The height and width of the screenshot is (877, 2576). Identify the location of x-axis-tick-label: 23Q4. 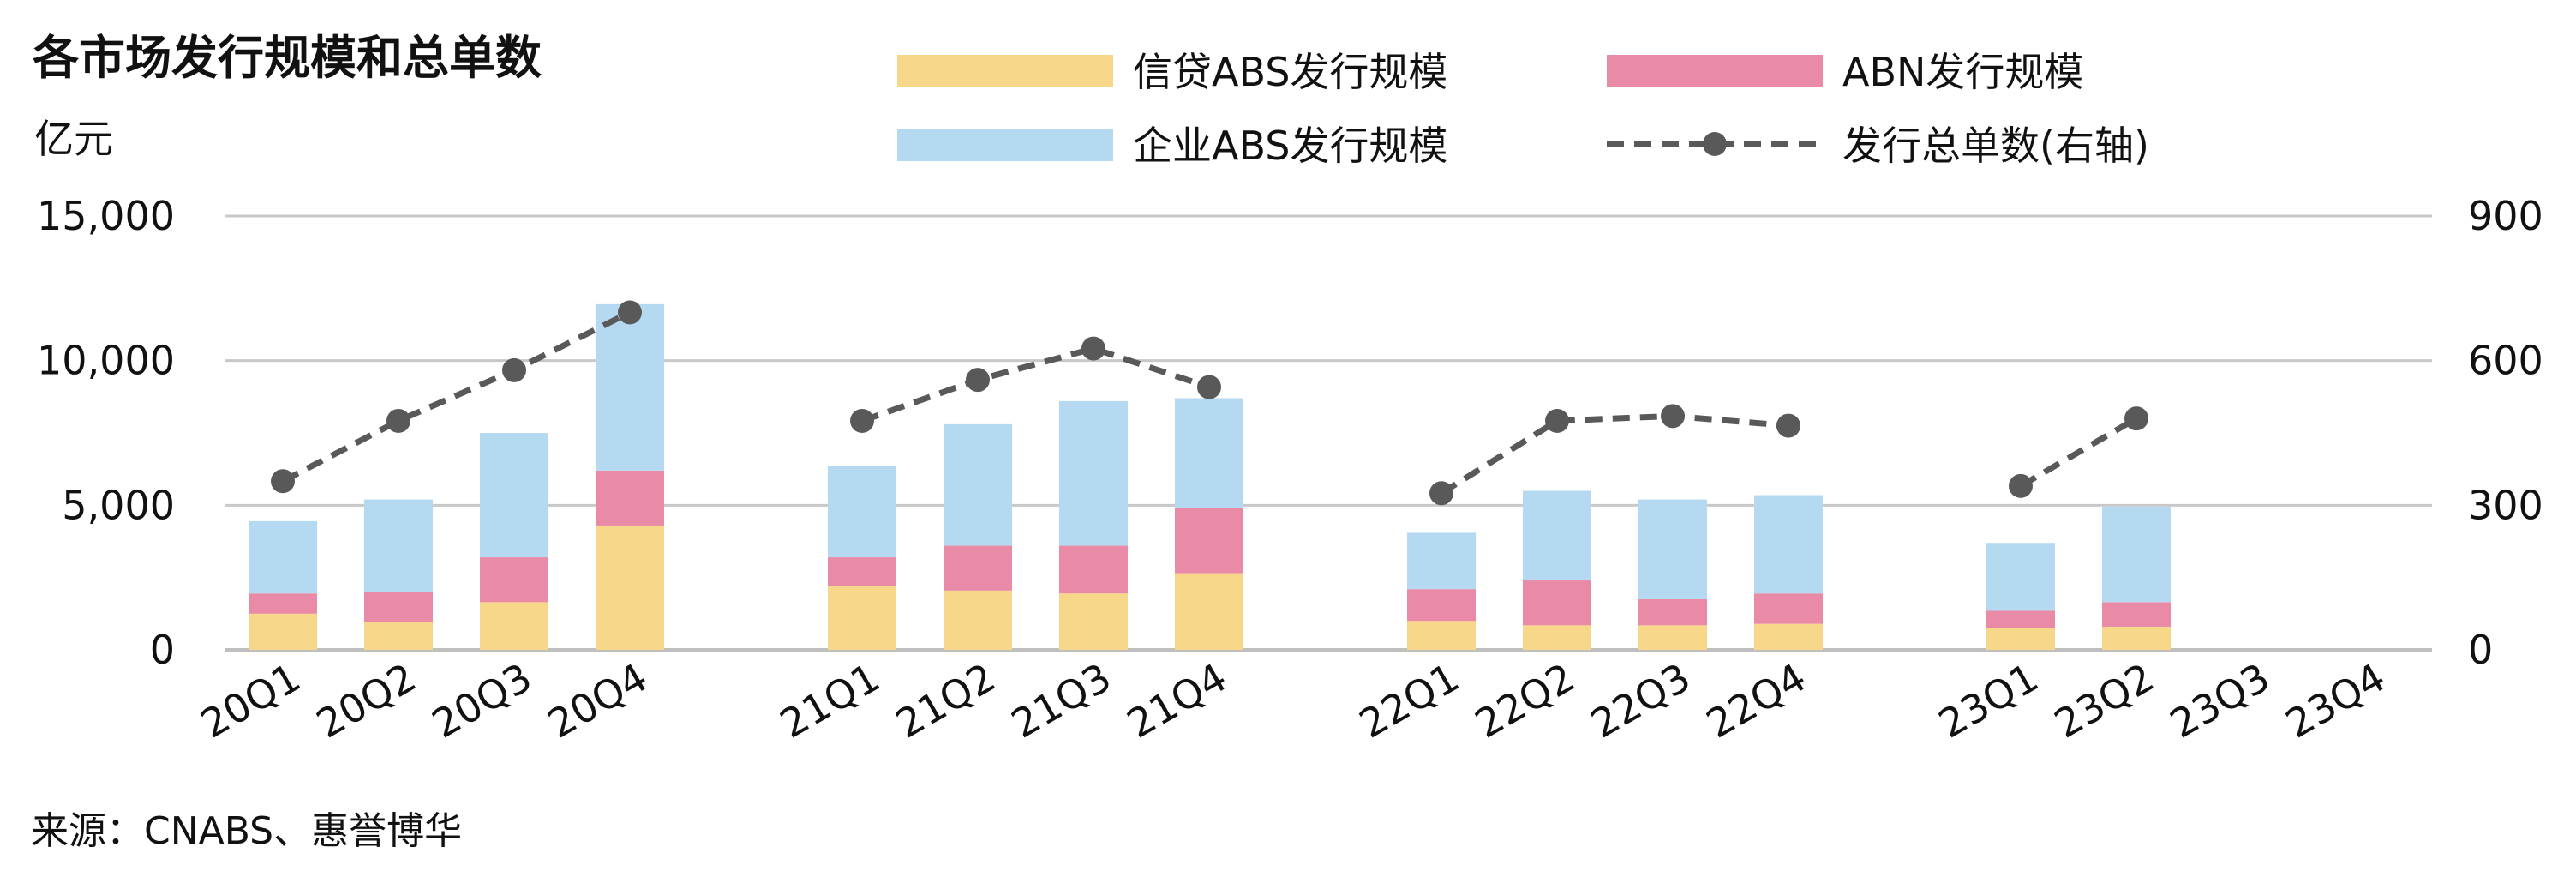
(2335, 701).